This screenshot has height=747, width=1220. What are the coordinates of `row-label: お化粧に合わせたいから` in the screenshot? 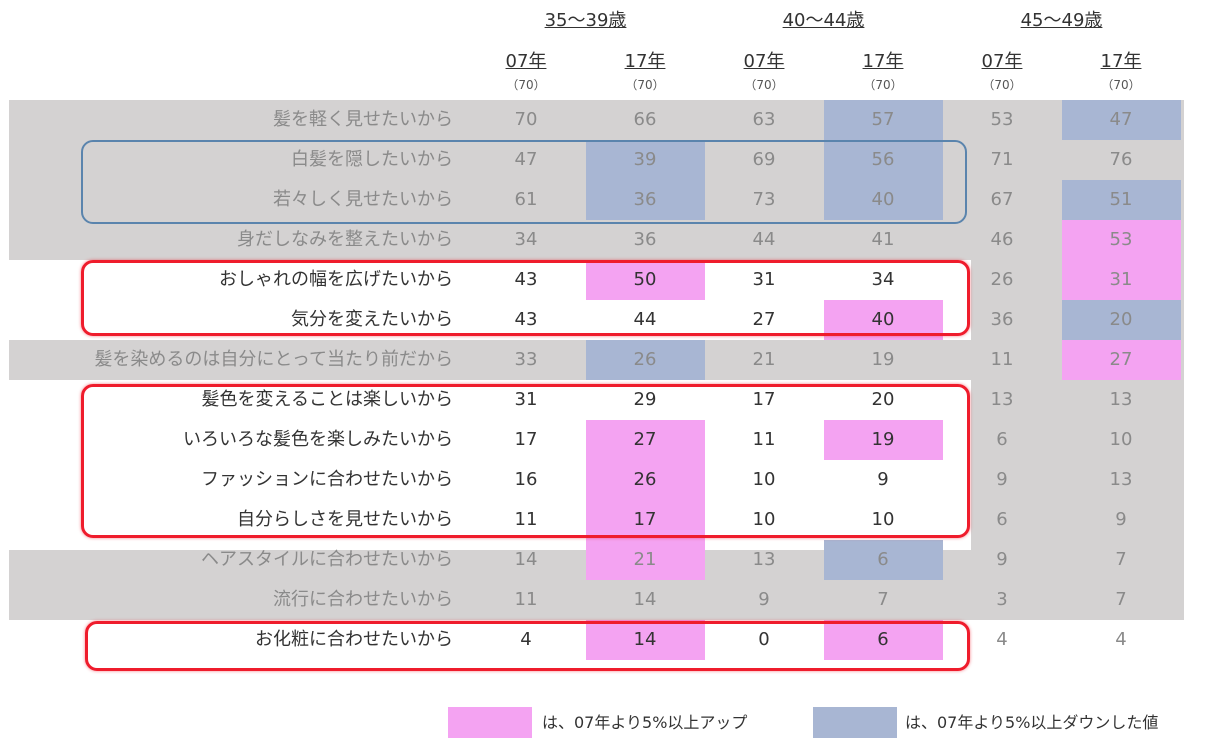 It's located at (354, 639).